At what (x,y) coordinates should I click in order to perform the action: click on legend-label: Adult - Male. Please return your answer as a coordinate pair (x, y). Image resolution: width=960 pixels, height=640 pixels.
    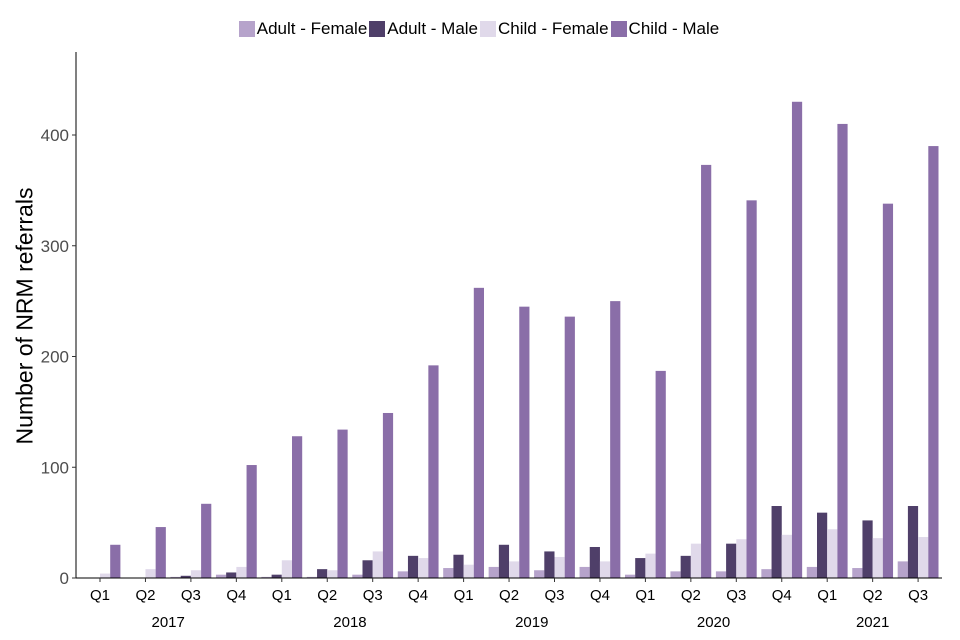
    Looking at the image, I should click on (432, 28).